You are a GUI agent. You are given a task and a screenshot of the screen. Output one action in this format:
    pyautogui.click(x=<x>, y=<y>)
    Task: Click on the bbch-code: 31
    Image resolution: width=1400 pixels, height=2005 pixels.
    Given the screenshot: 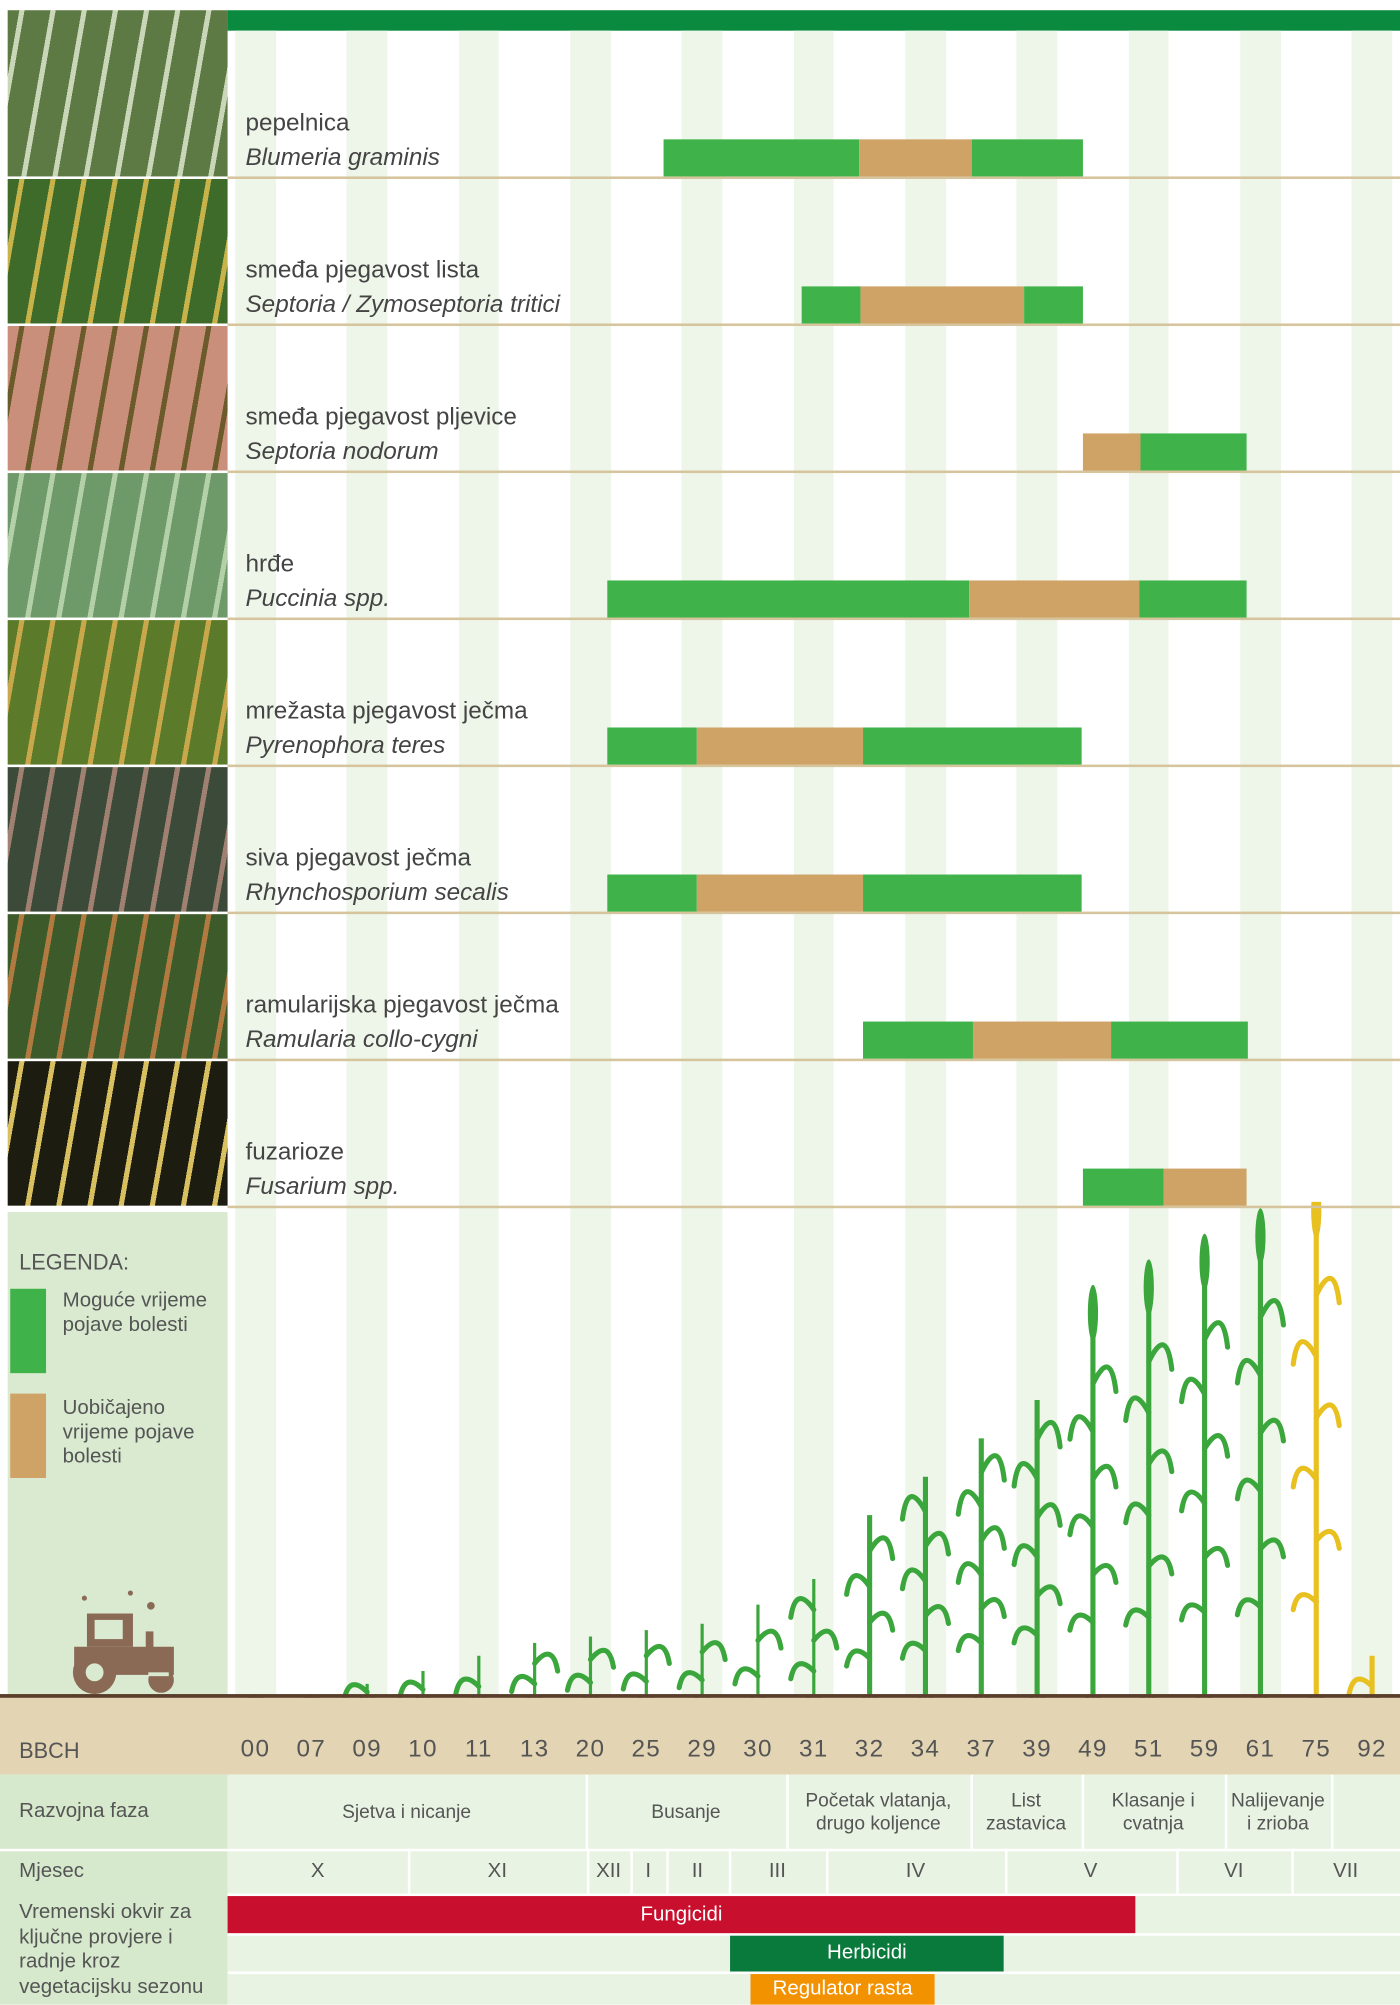 What is the action you would take?
    pyautogui.click(x=813, y=1750)
    